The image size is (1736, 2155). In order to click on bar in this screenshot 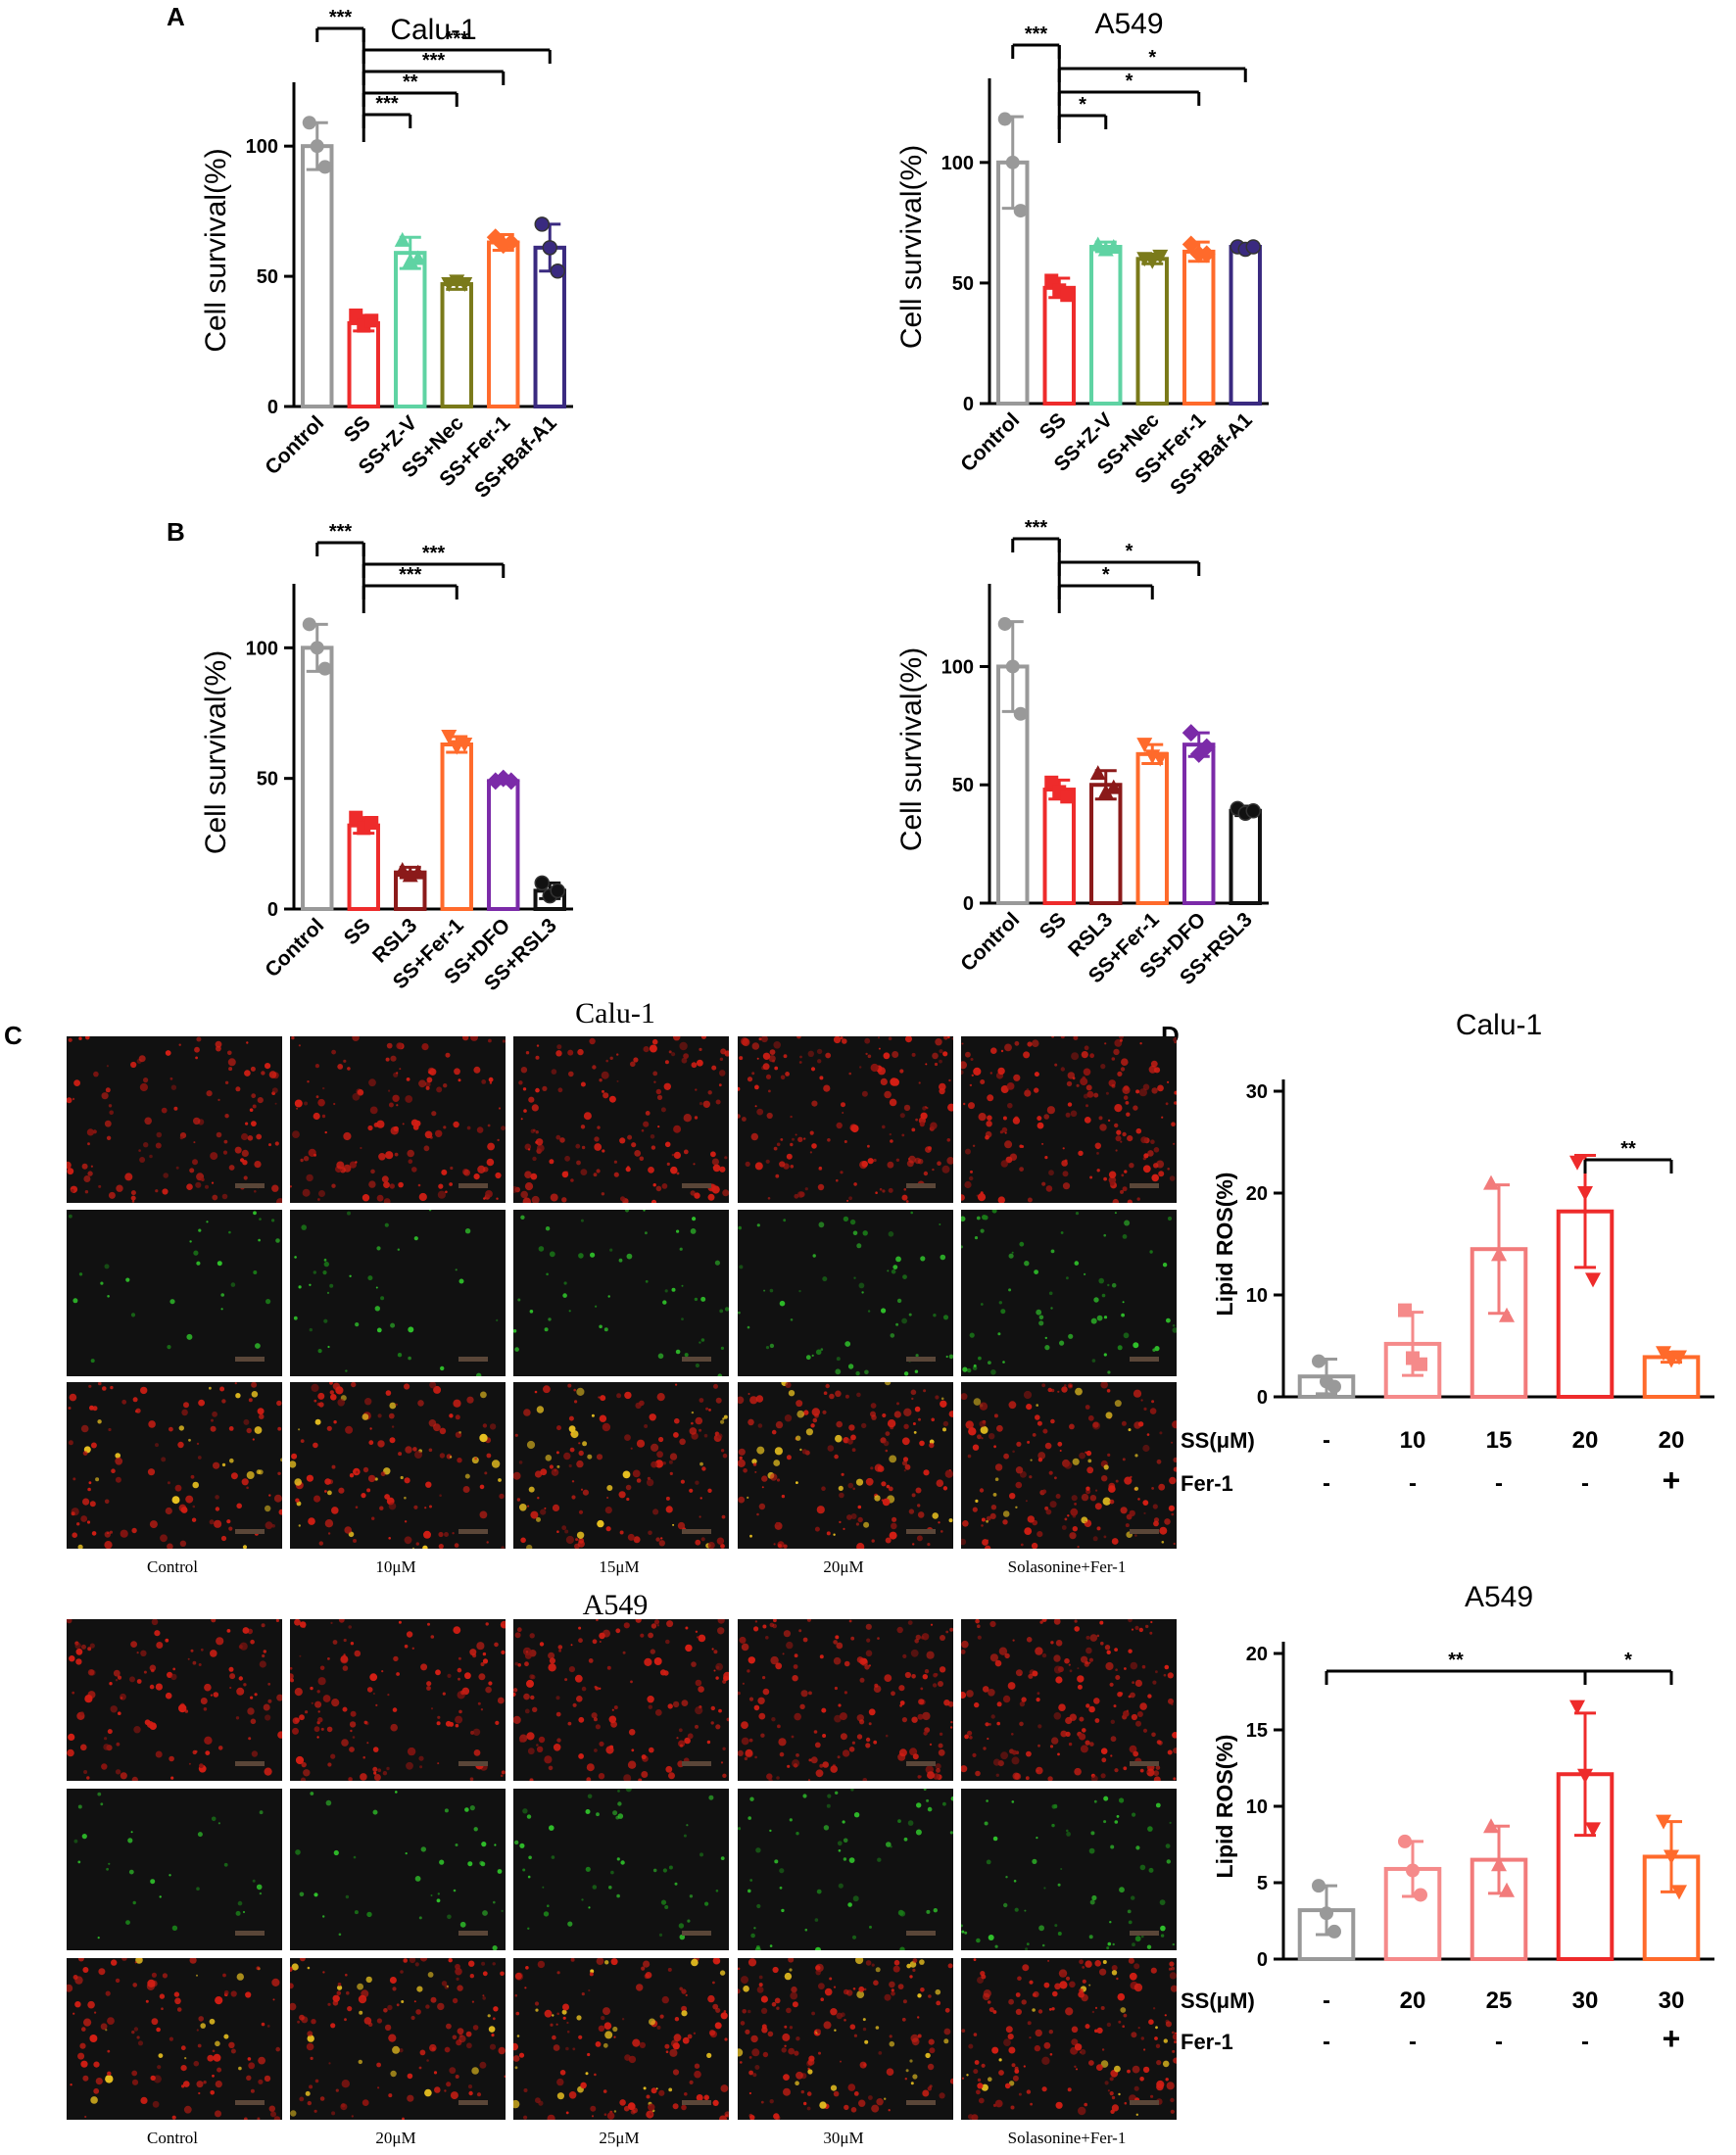, I will do `click(1199, 823)`.